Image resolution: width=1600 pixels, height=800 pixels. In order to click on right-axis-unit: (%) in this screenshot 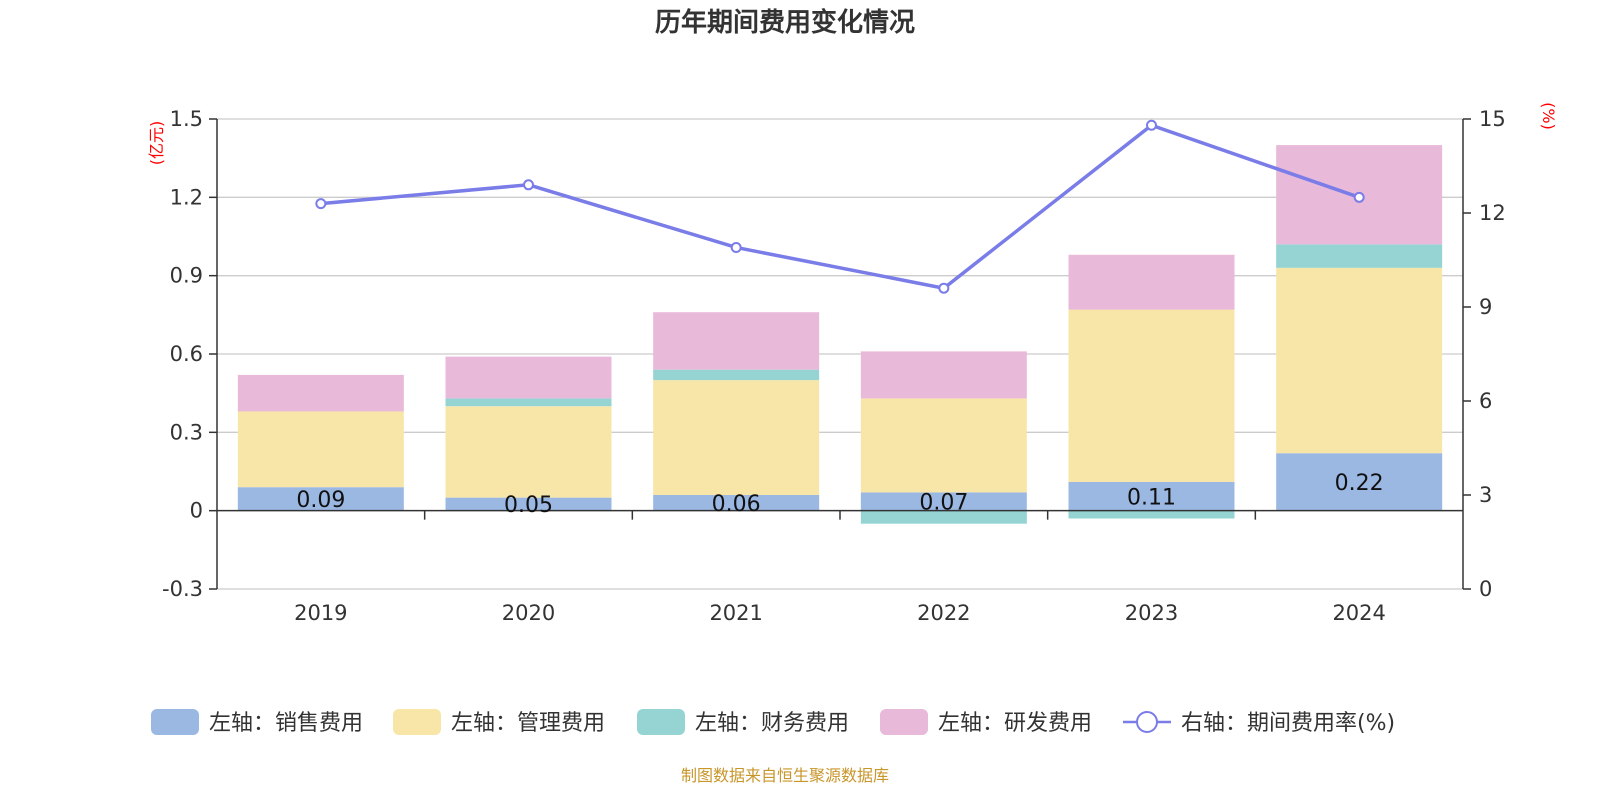, I will do `click(1548, 116)`.